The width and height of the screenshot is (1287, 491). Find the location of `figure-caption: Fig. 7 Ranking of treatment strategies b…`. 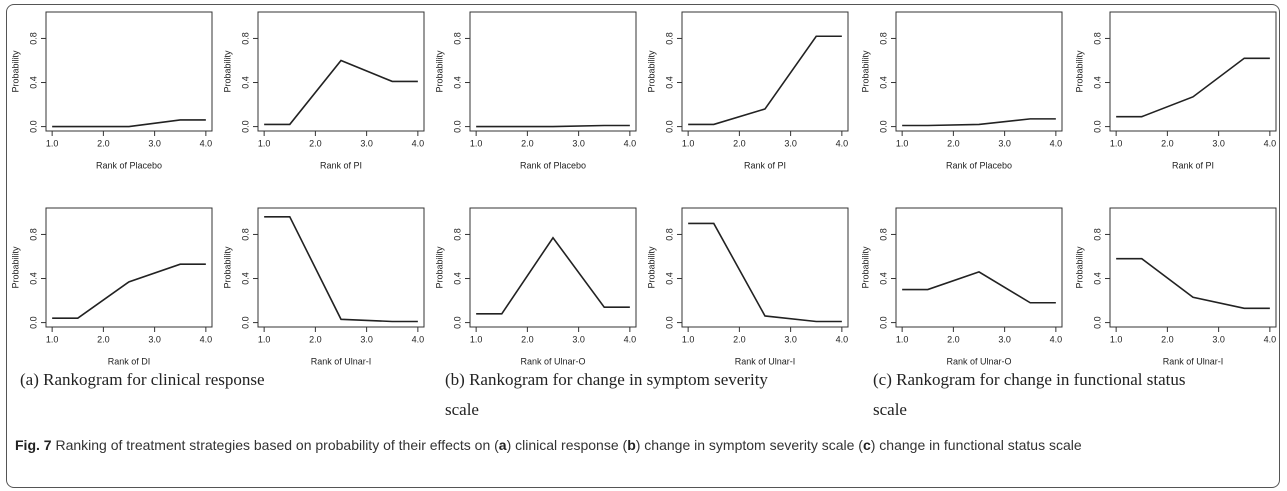

figure-caption: Fig. 7 Ranking of treatment strategies b… is located at coordinates (635, 445).